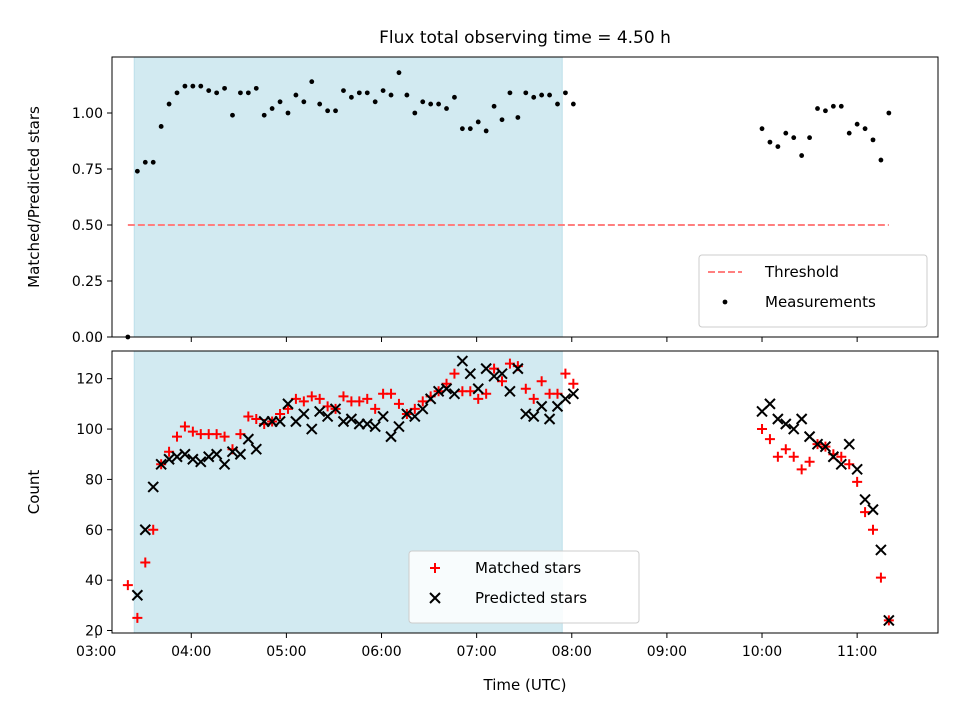 The width and height of the screenshot is (960, 720). I want to click on x-tick-label: 08:00, so click(572, 652).